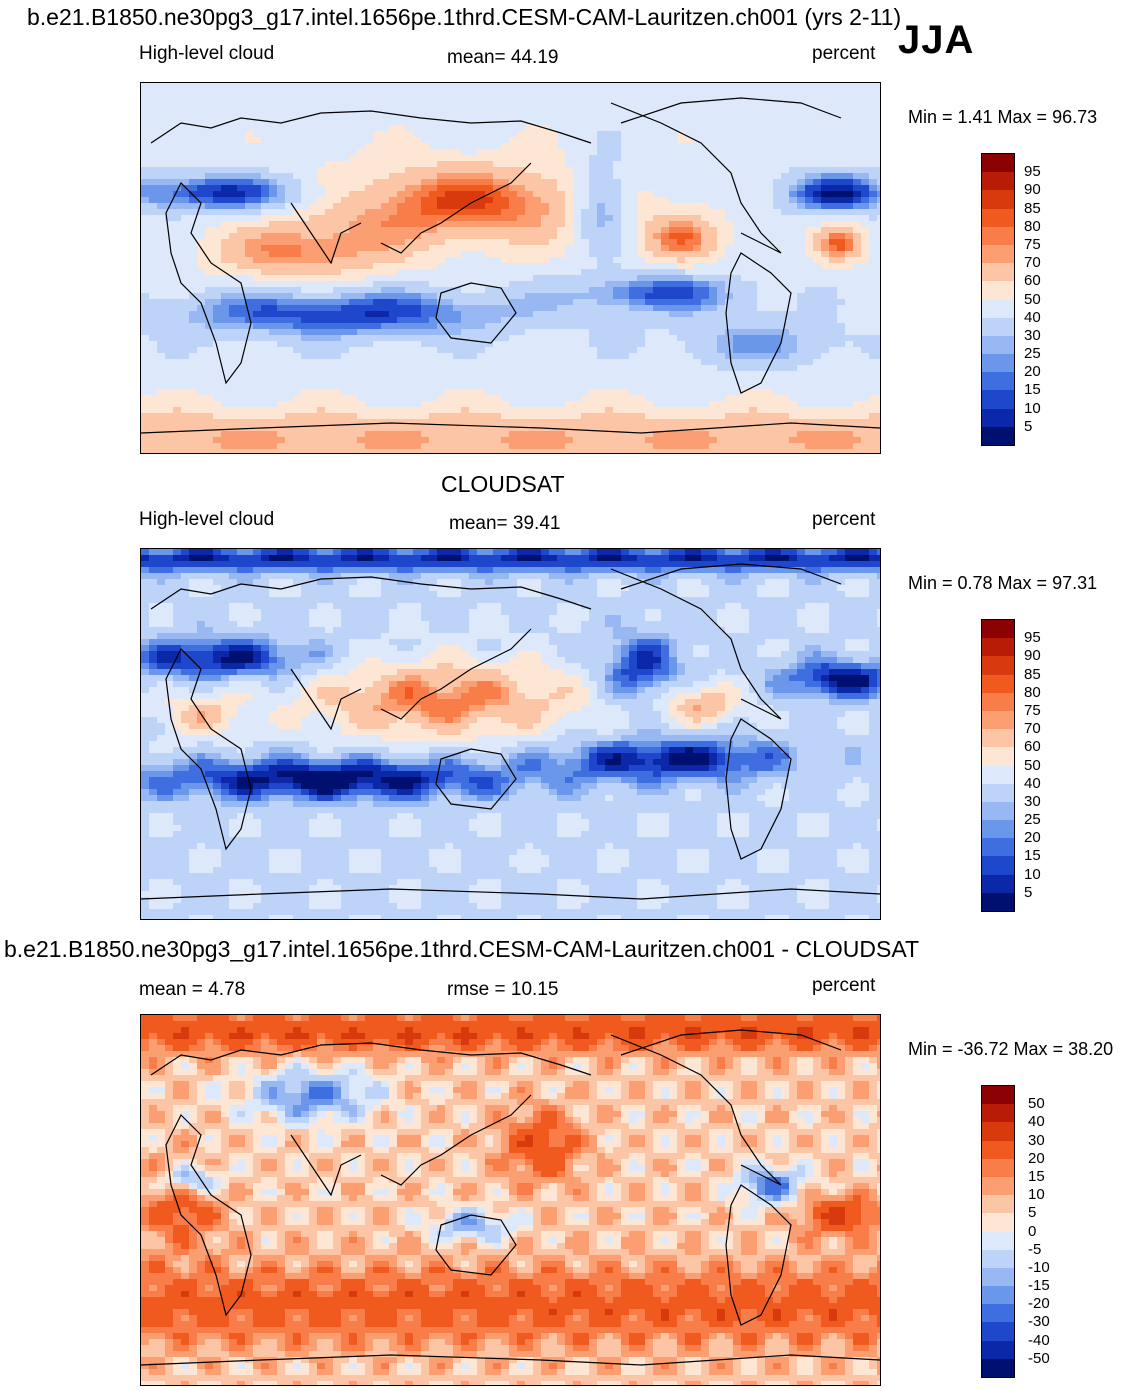 The width and height of the screenshot is (1126, 1391). What do you see at coordinates (192, 989) in the screenshot?
I see `panel3-mean-label: mean = 4.78` at bounding box center [192, 989].